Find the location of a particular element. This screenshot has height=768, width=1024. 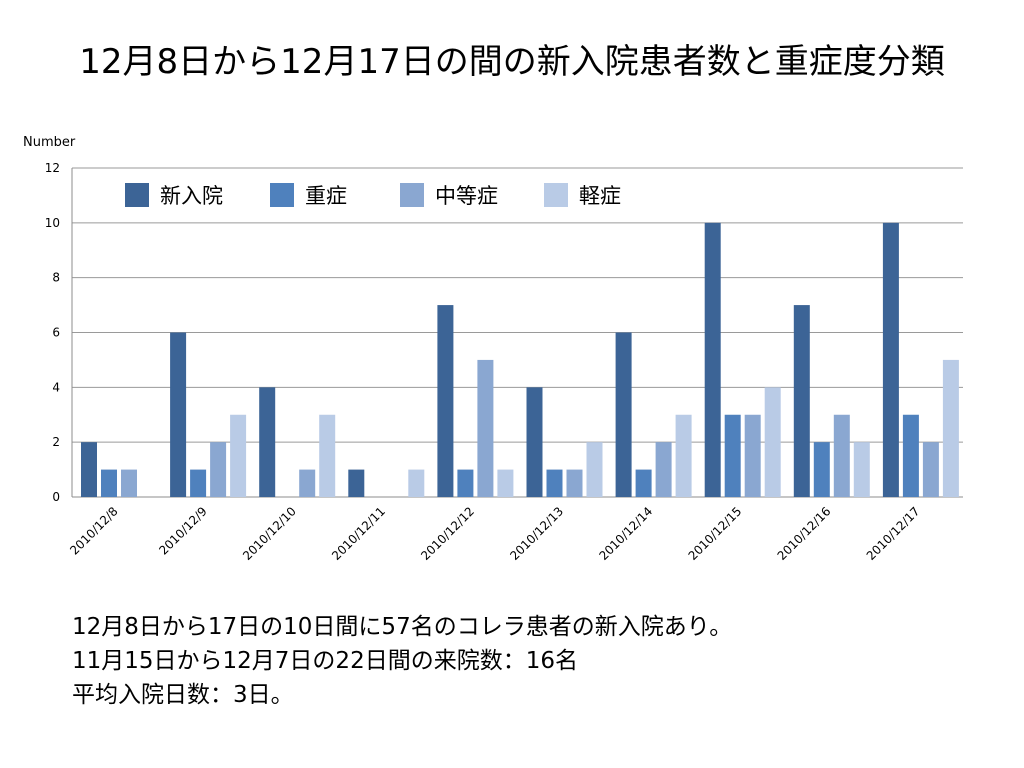

y-axis-label: Number is located at coordinates (49, 142).